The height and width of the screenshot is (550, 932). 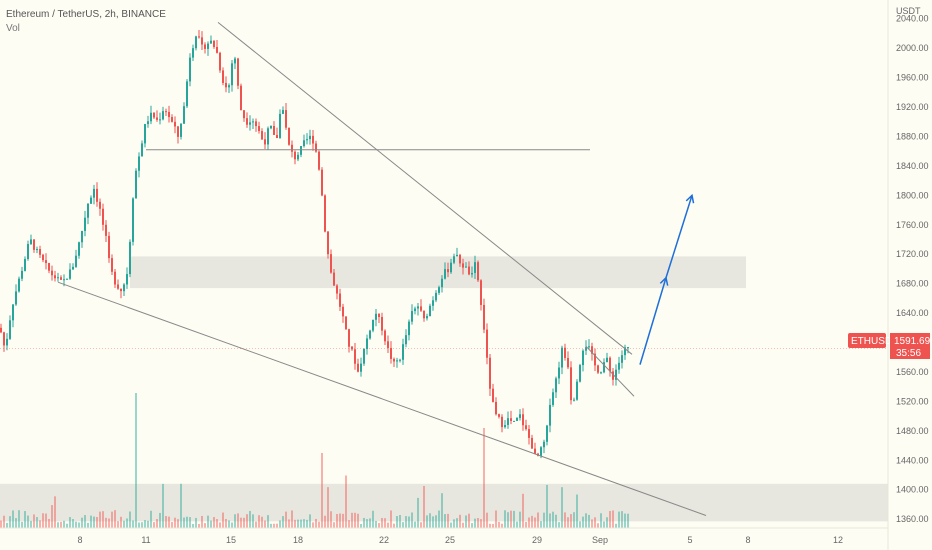 I want to click on x-axis: 8 11 15 18 22 25 29 Sep 5 8 12, so click(x=460, y=540).